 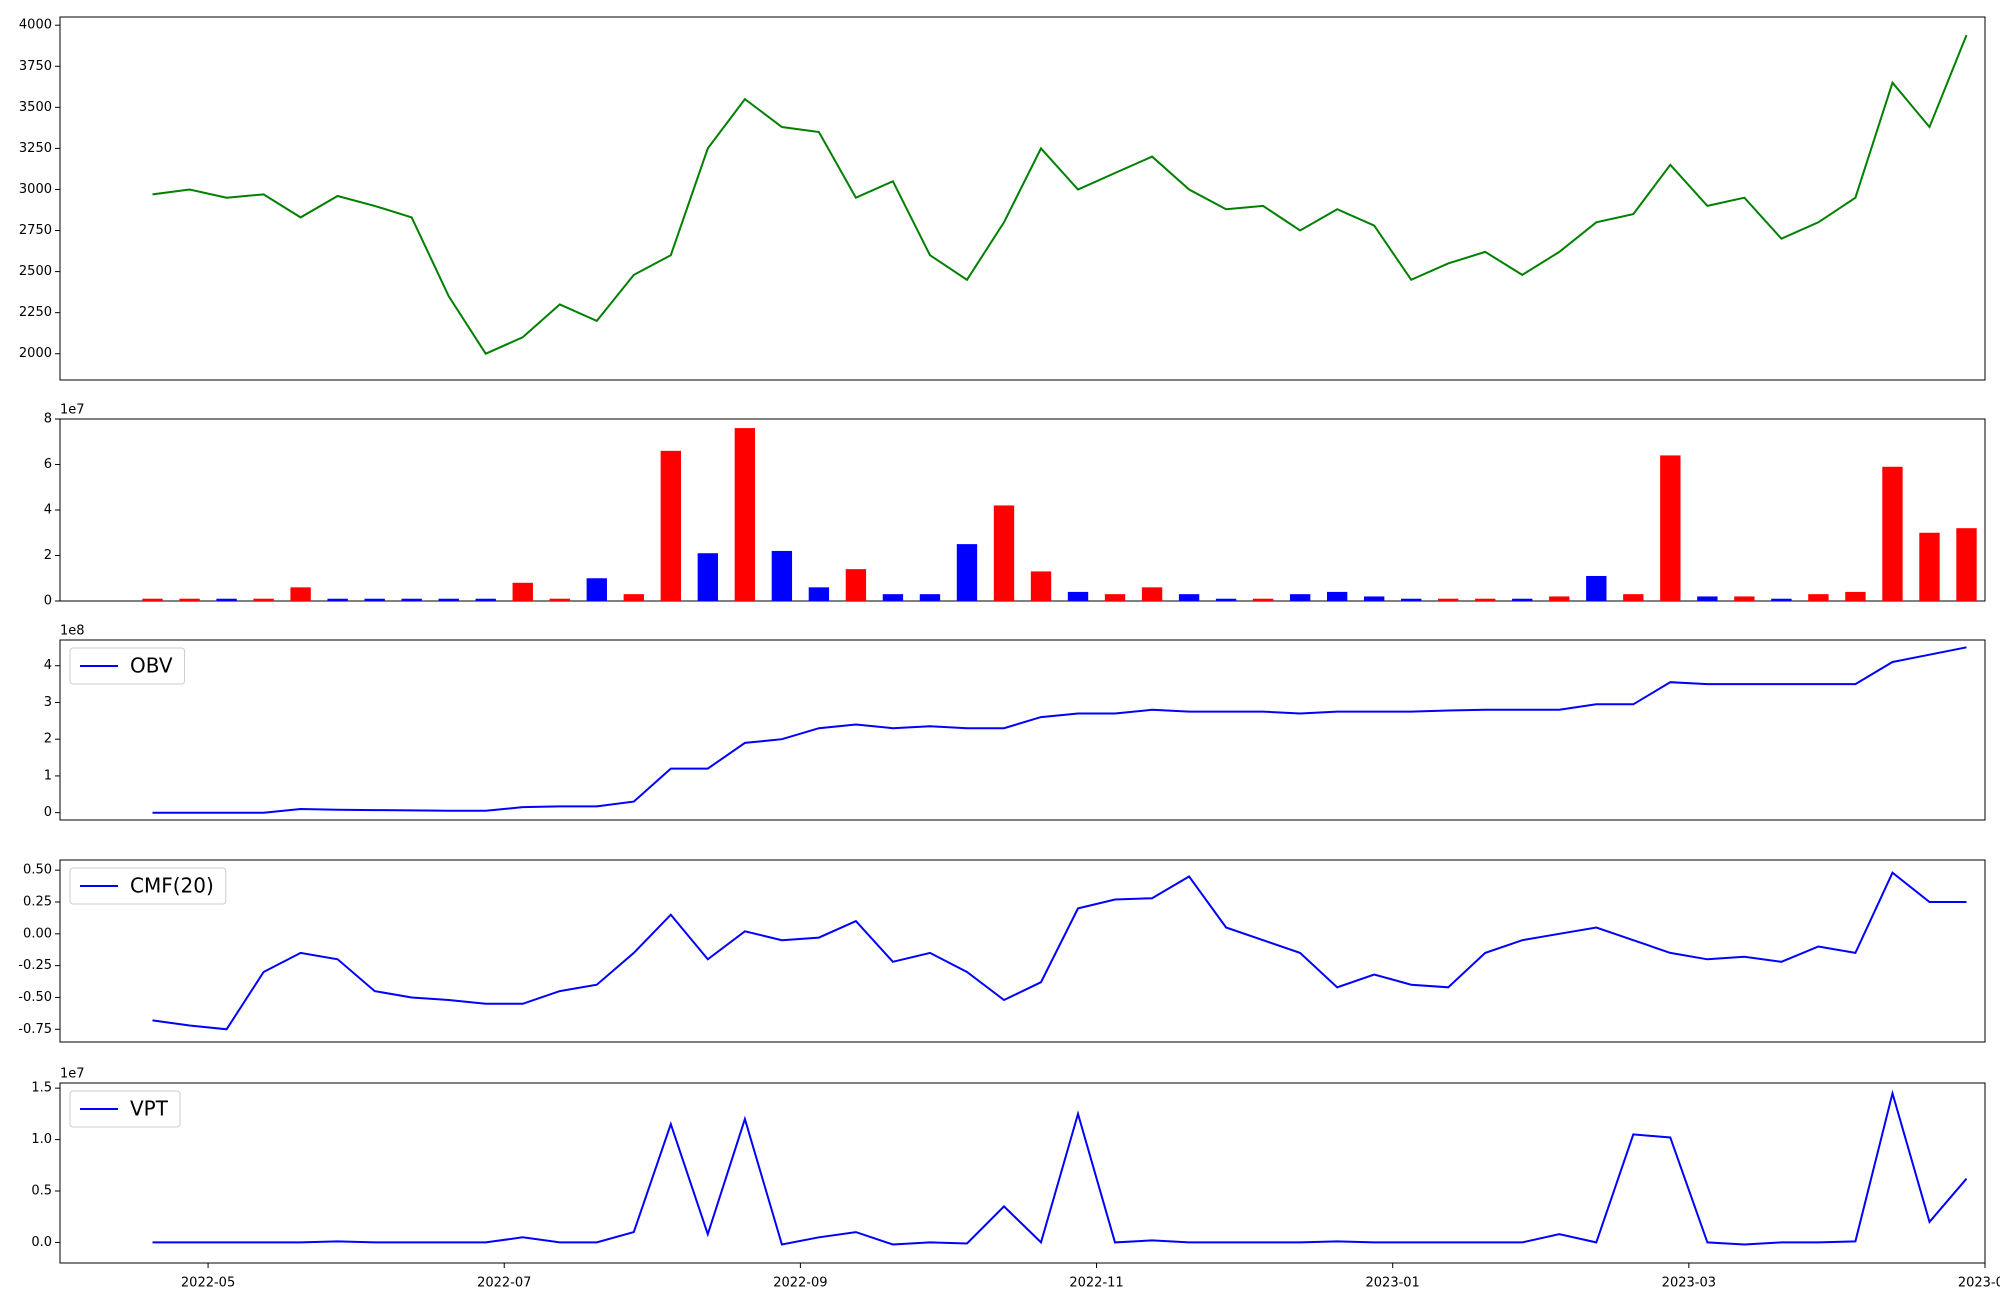 I want to click on legend-label: CMF(20), so click(x=172, y=886).